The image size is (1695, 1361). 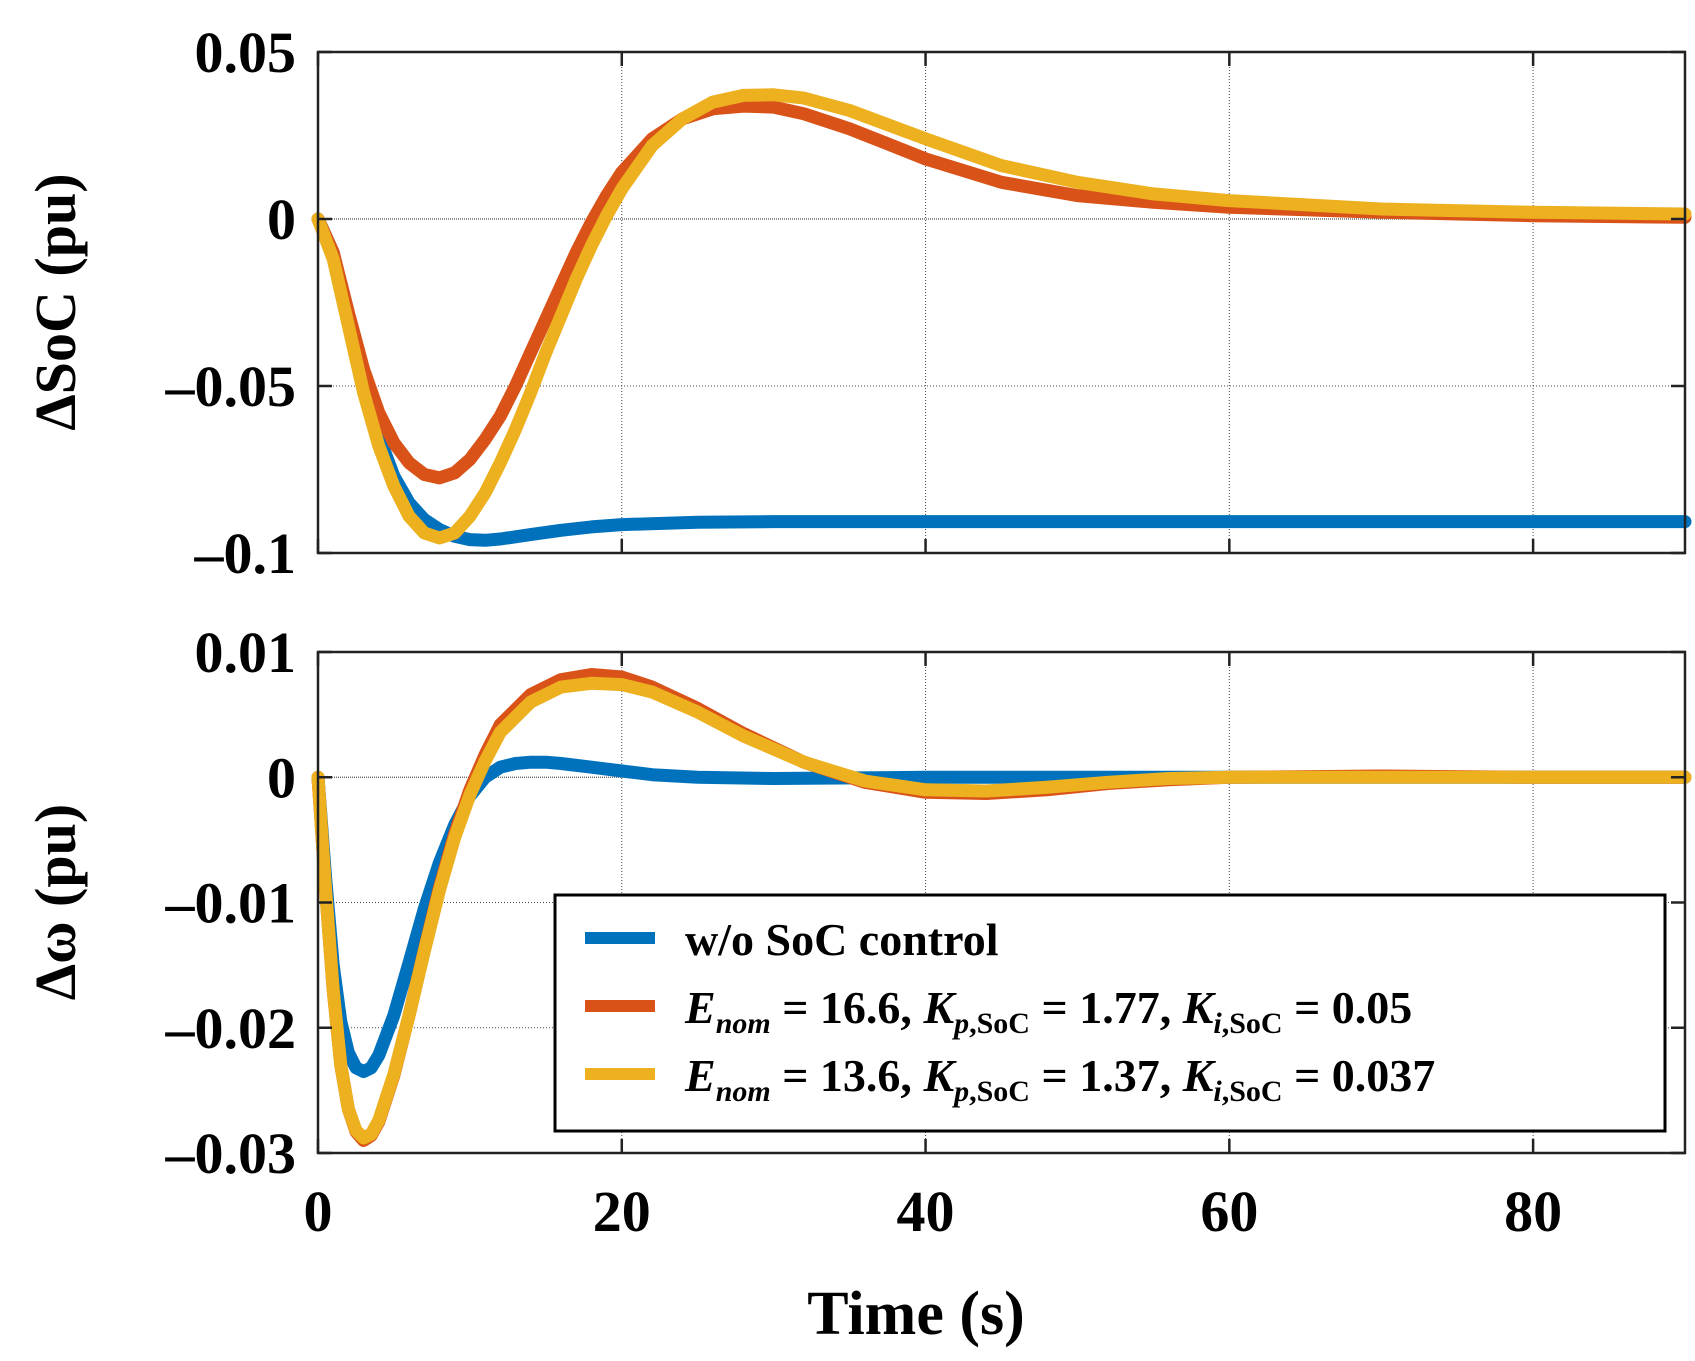 What do you see at coordinates (916, 1314) in the screenshot?
I see `x-axis-label: Time (s)` at bounding box center [916, 1314].